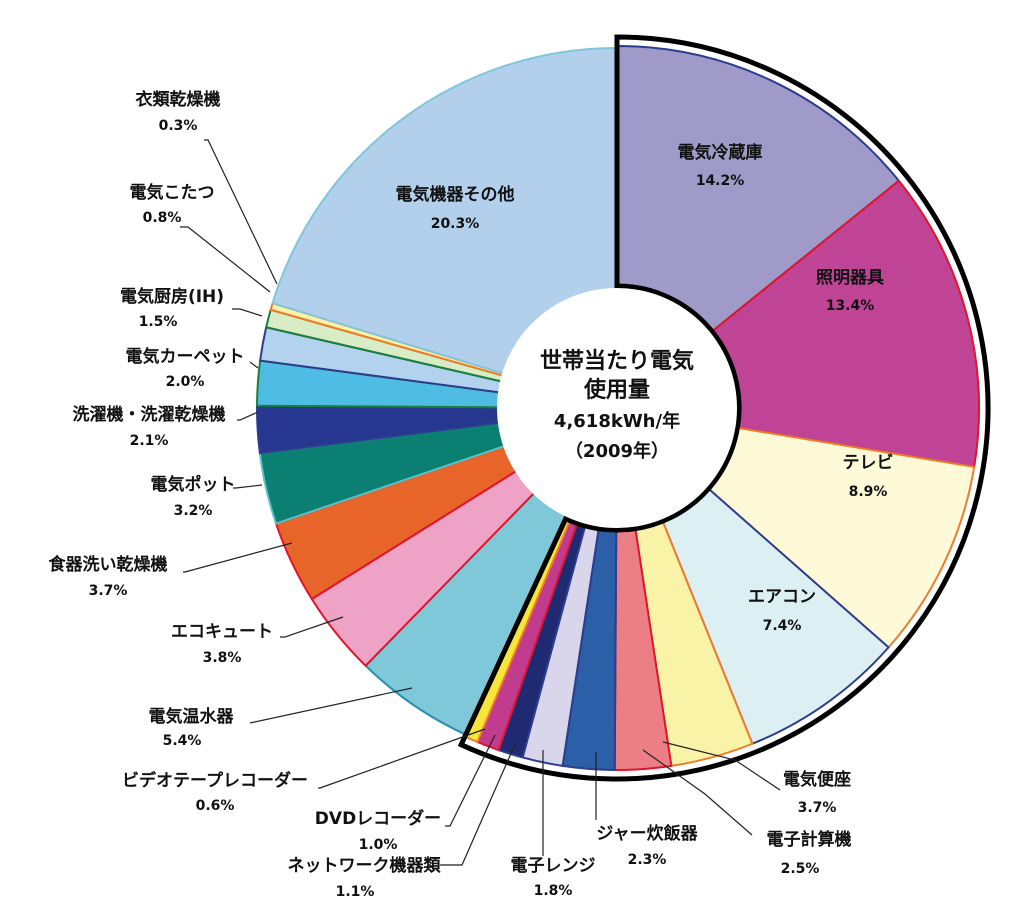  What do you see at coordinates (162, 218) in the screenshot?
I see `slice-label-value: 0.8%` at bounding box center [162, 218].